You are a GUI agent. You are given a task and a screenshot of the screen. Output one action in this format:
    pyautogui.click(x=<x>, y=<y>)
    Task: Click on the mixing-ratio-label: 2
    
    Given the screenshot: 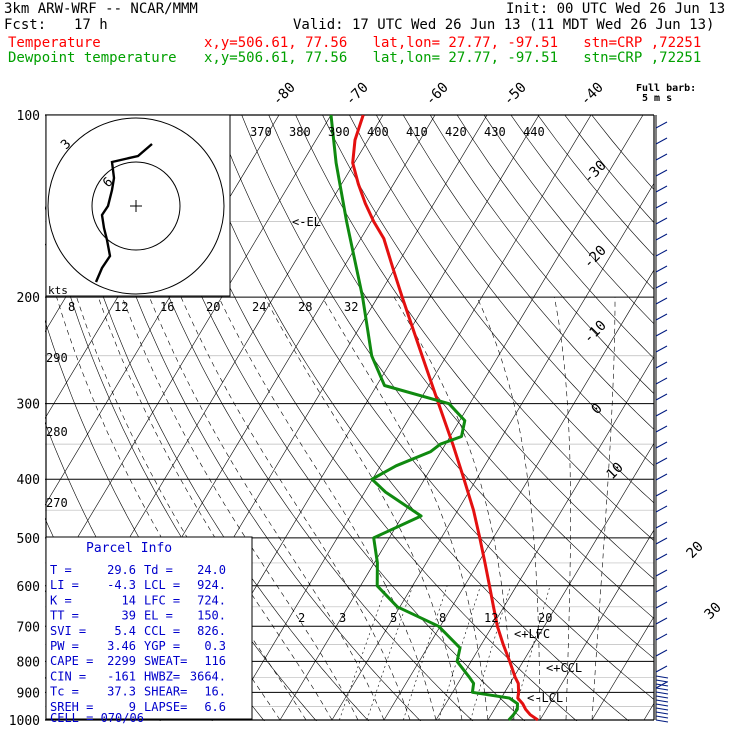 What is the action you would take?
    pyautogui.click(x=301, y=618)
    